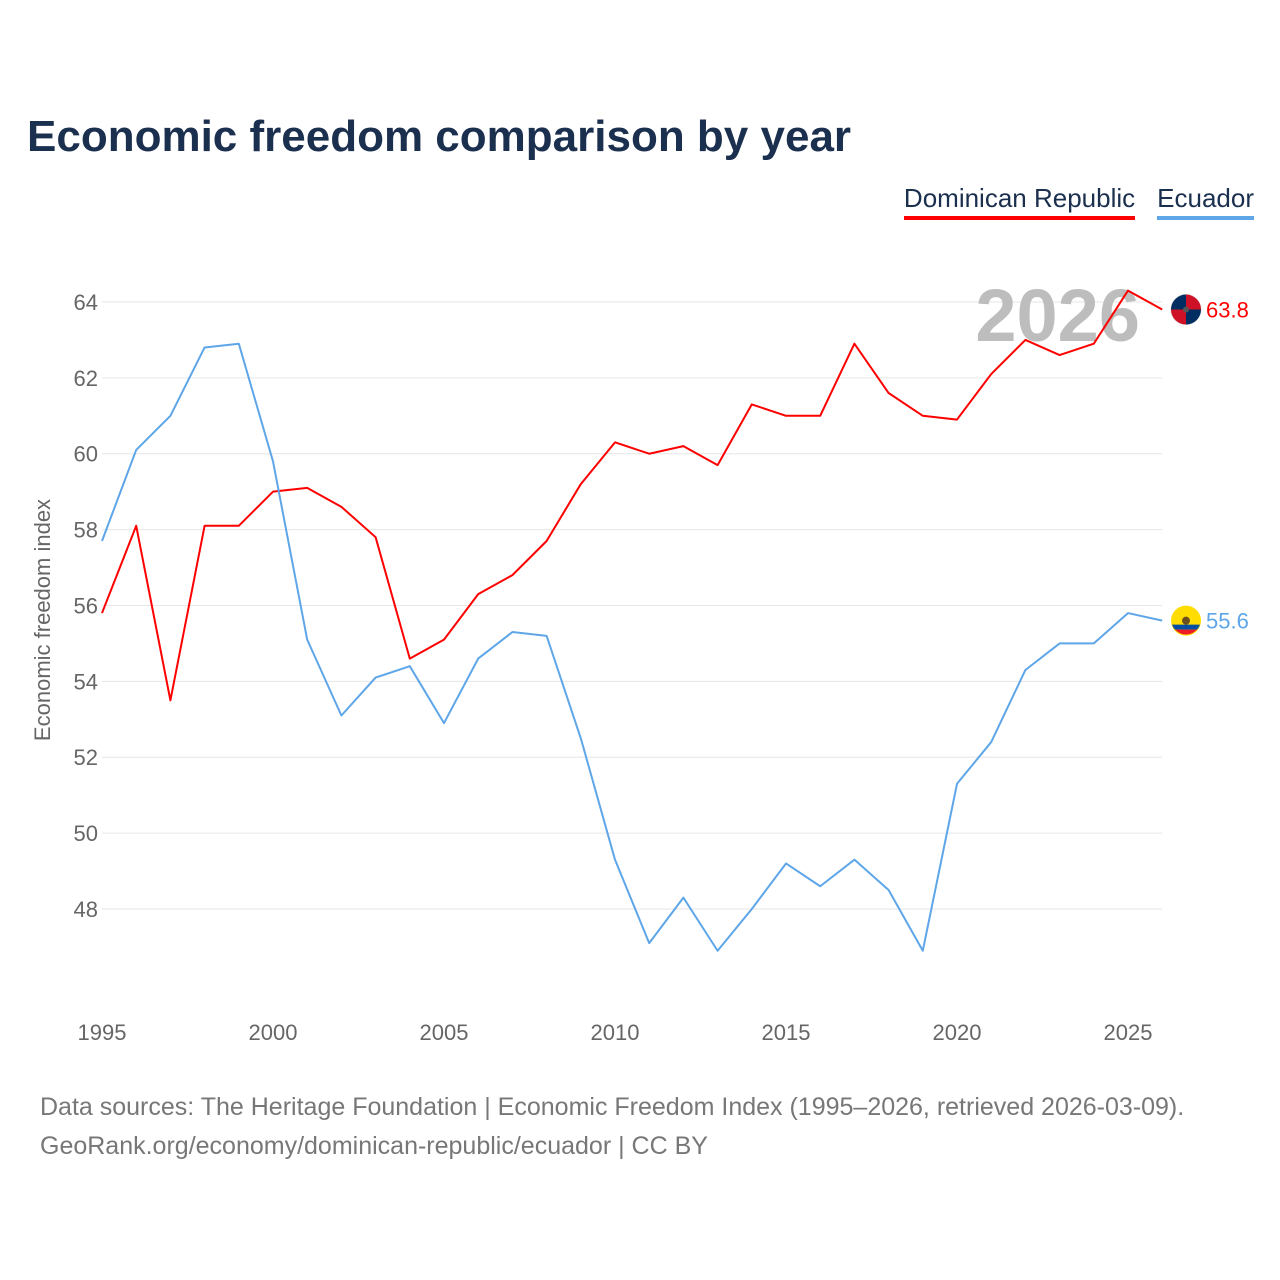 This screenshot has height=1280, width=1280. What do you see at coordinates (615, 1032) in the screenshot?
I see `x-tick-label: 2010` at bounding box center [615, 1032].